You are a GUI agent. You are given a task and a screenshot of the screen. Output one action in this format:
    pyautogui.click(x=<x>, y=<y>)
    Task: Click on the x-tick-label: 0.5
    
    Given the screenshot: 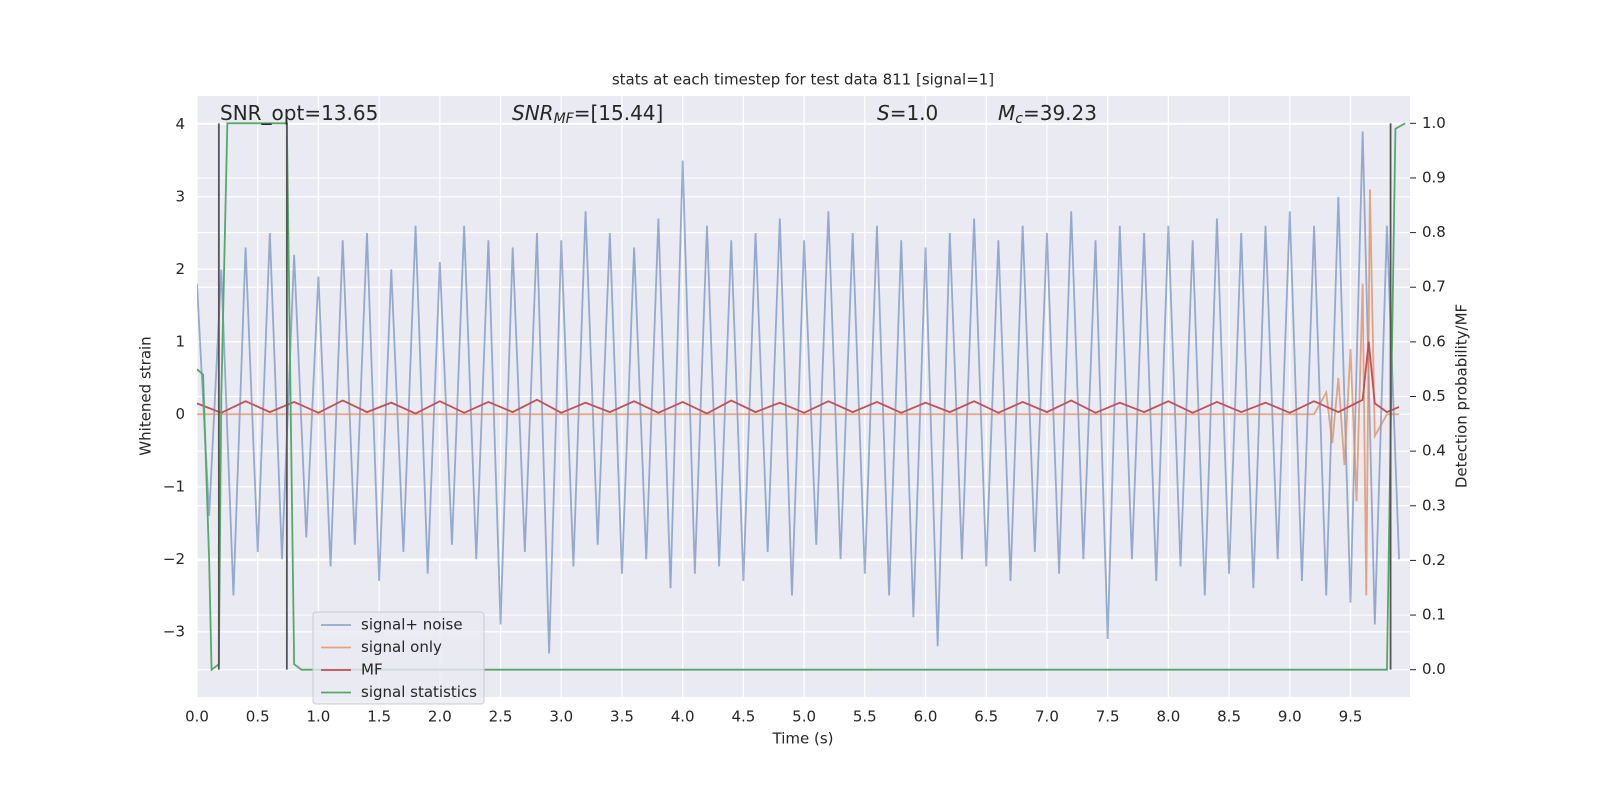 What is the action you would take?
    pyautogui.click(x=258, y=717)
    